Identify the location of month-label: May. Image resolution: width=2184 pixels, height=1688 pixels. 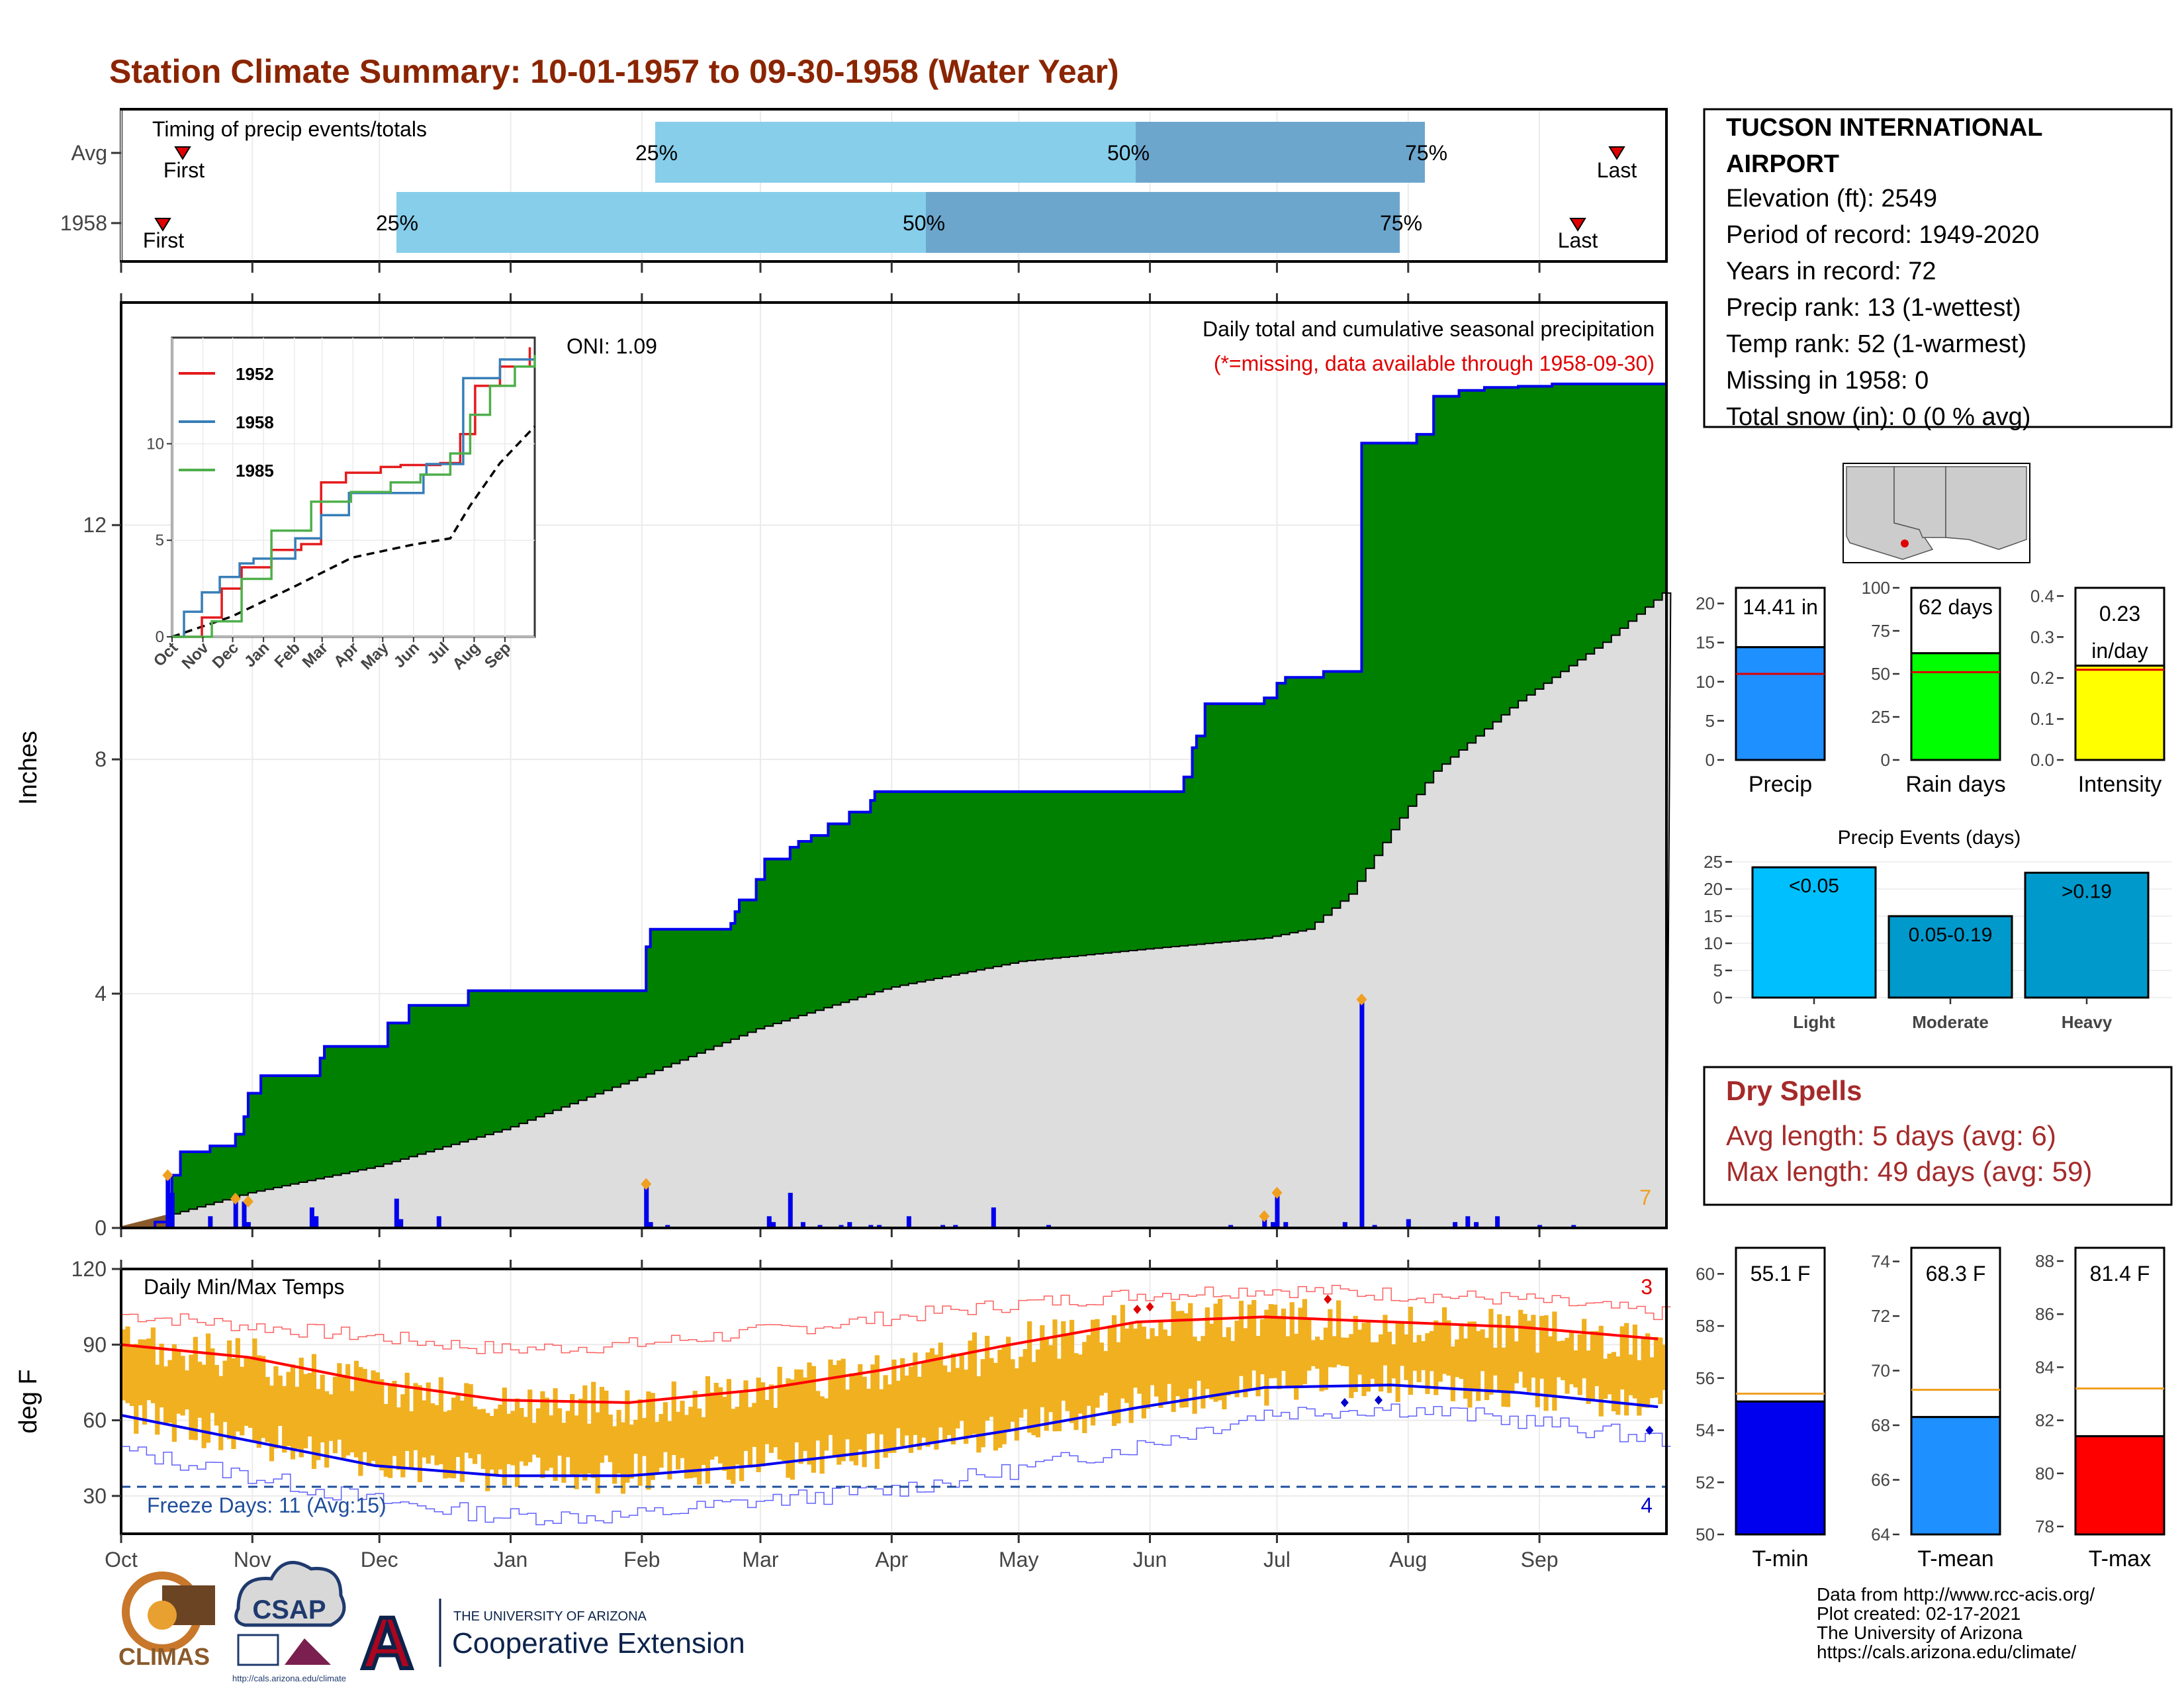
(1018, 1559).